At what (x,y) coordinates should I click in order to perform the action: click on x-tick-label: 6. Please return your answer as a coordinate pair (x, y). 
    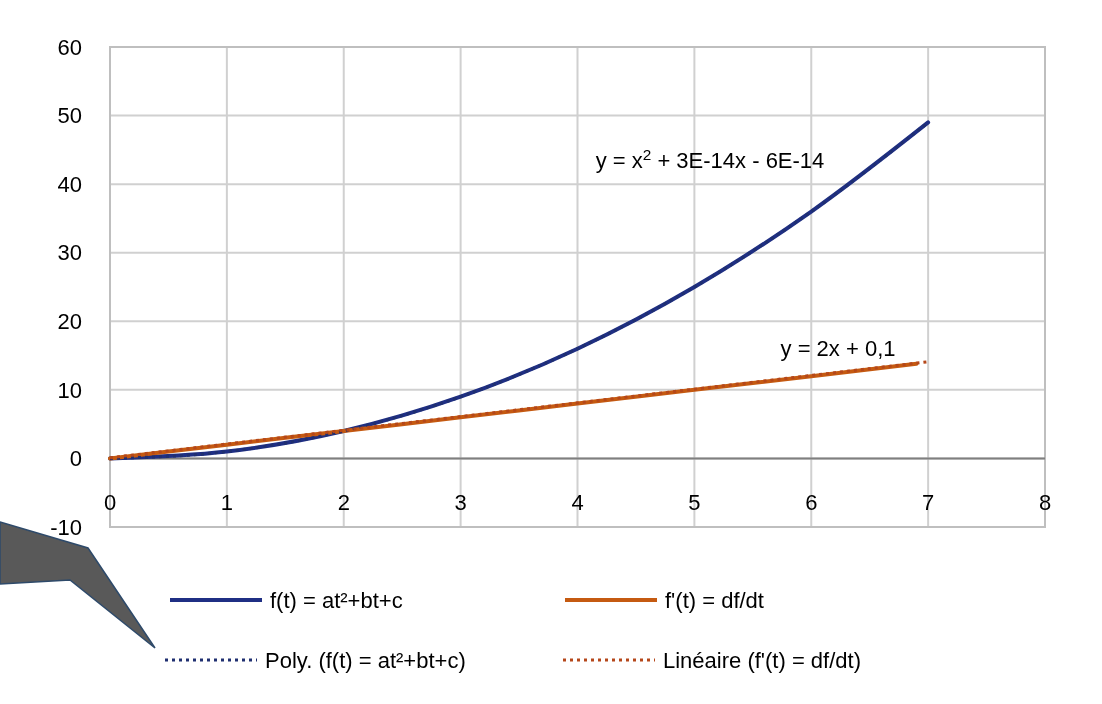
    Looking at the image, I should click on (811, 503).